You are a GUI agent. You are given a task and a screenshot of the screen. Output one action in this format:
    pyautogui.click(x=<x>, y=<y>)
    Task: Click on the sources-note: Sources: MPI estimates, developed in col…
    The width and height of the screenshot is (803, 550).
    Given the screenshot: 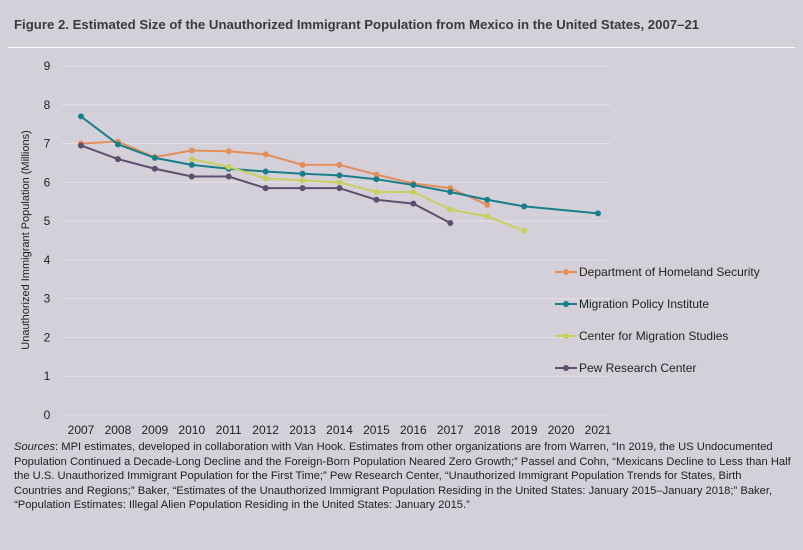 What is the action you would take?
    pyautogui.click(x=403, y=476)
    